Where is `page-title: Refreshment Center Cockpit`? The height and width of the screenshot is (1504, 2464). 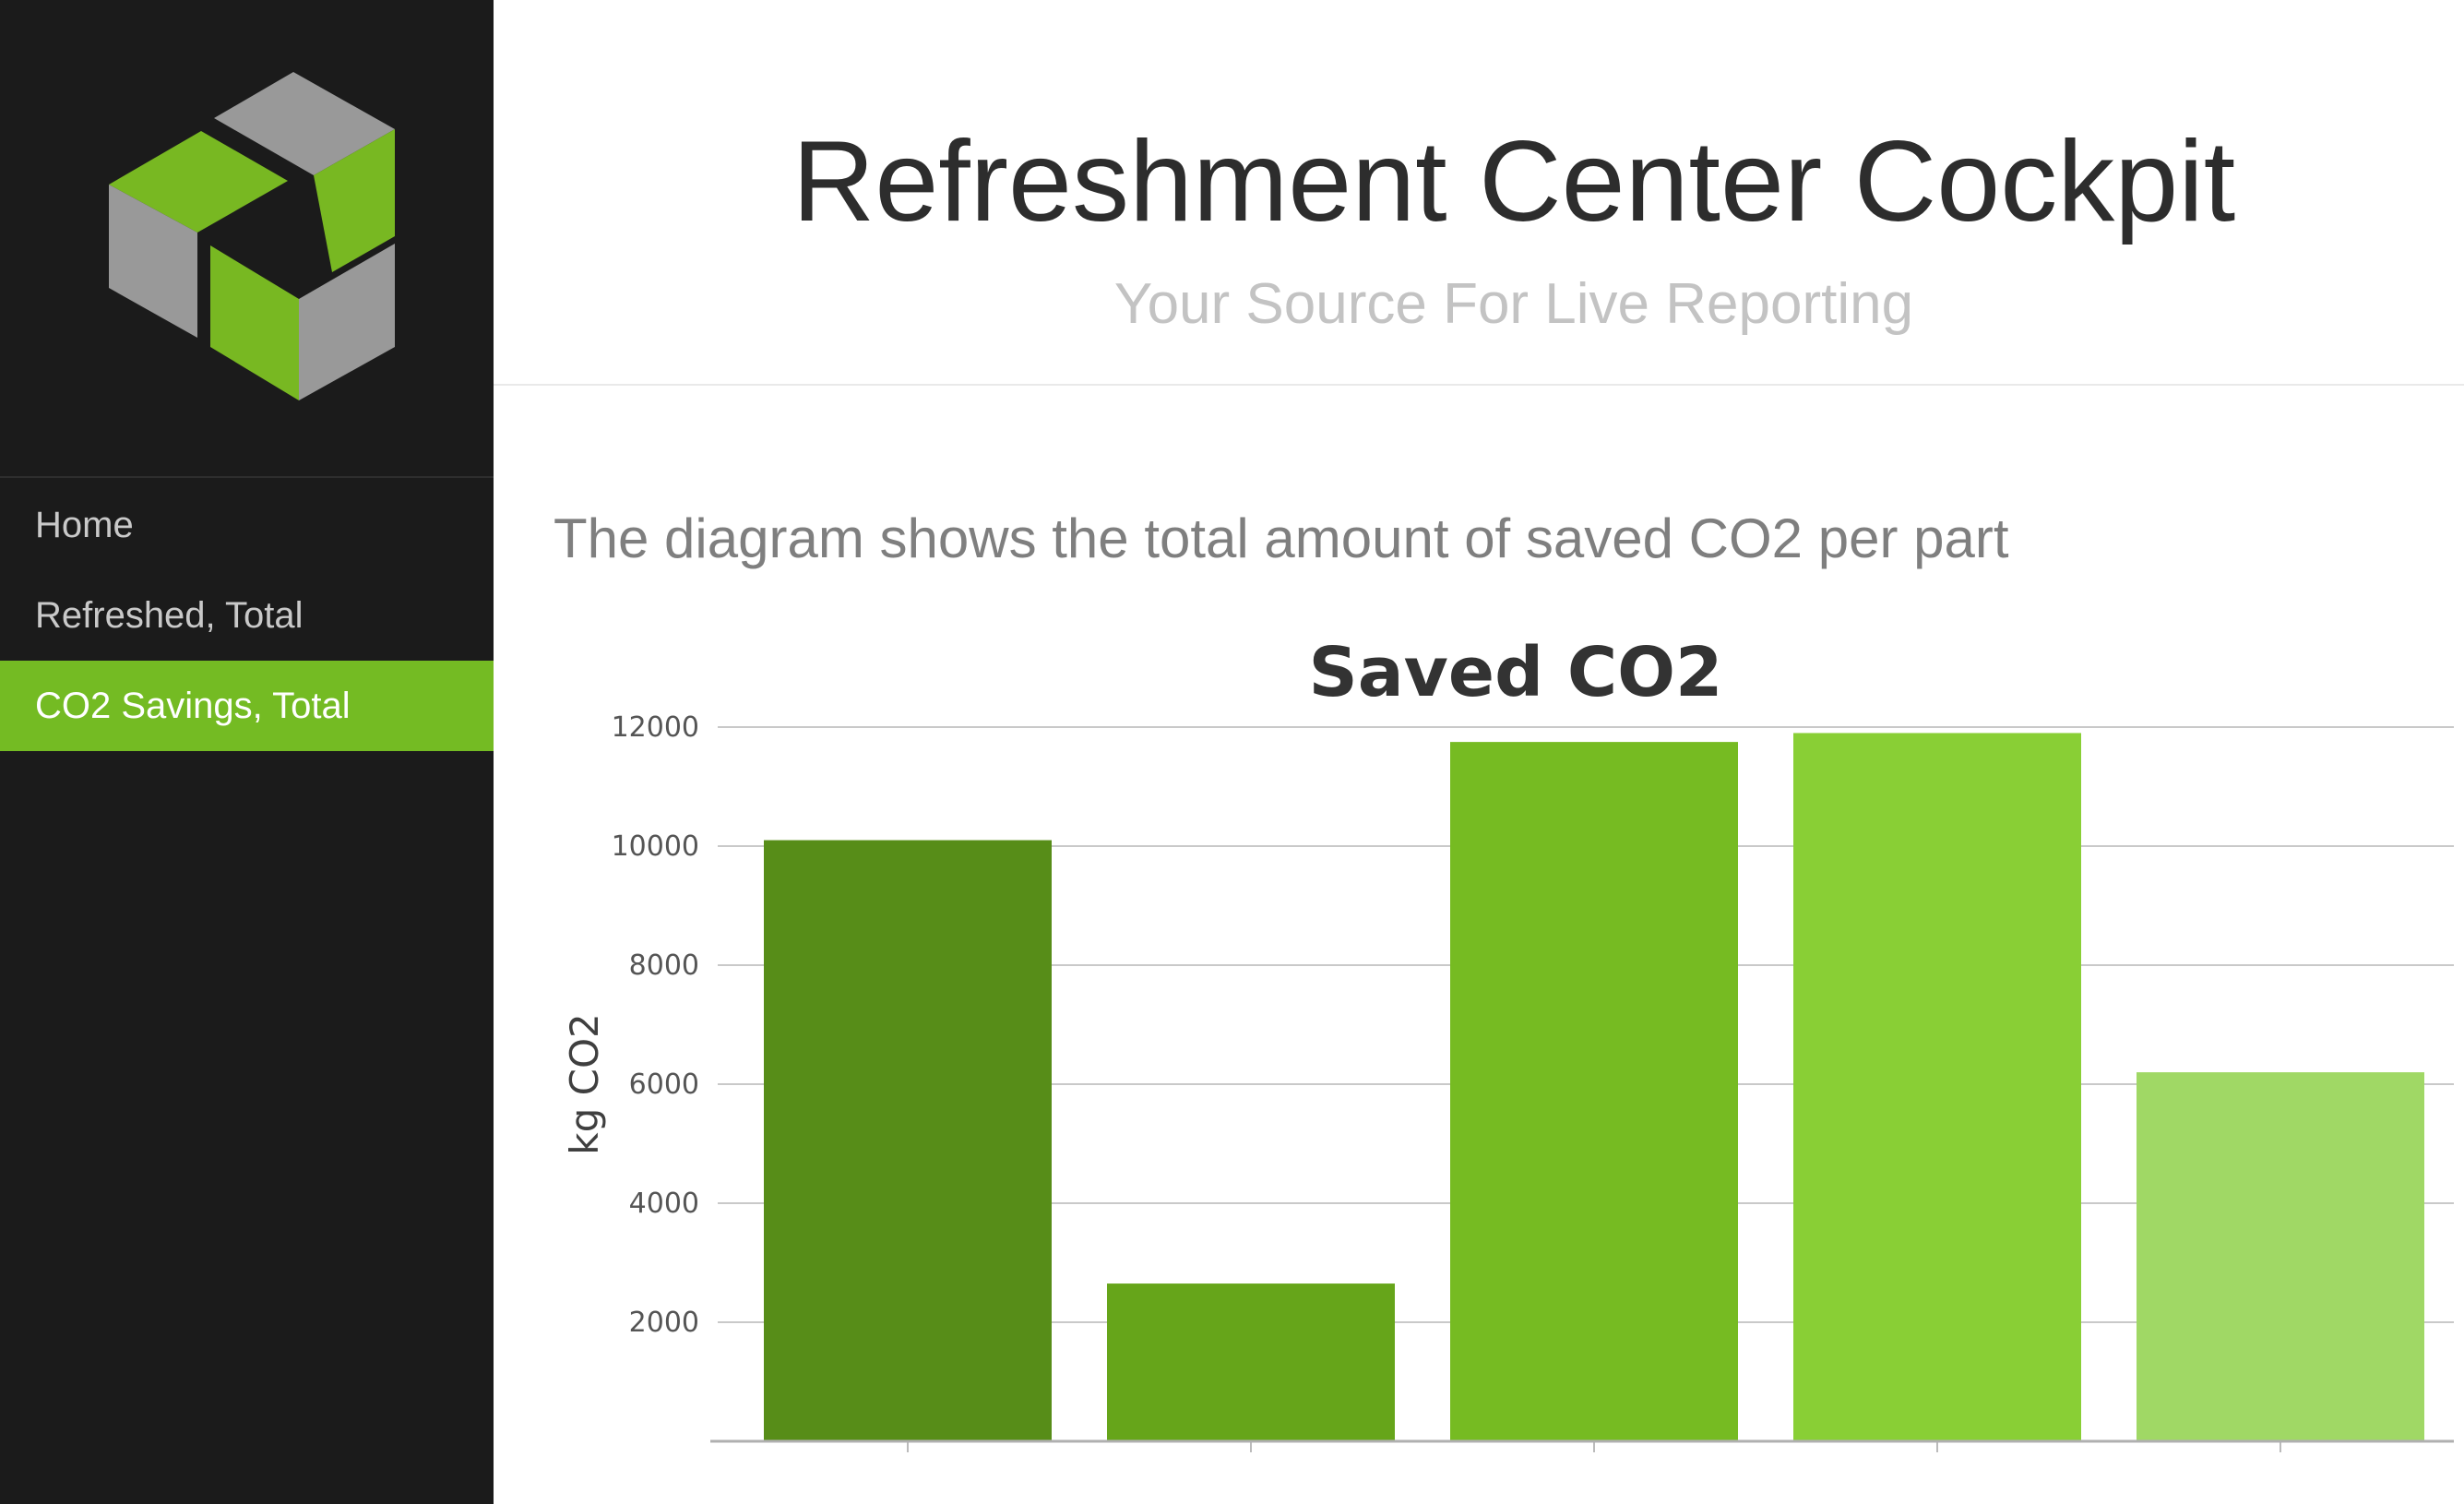
page-title: Refreshment Center Cockpit is located at coordinates (1514, 181).